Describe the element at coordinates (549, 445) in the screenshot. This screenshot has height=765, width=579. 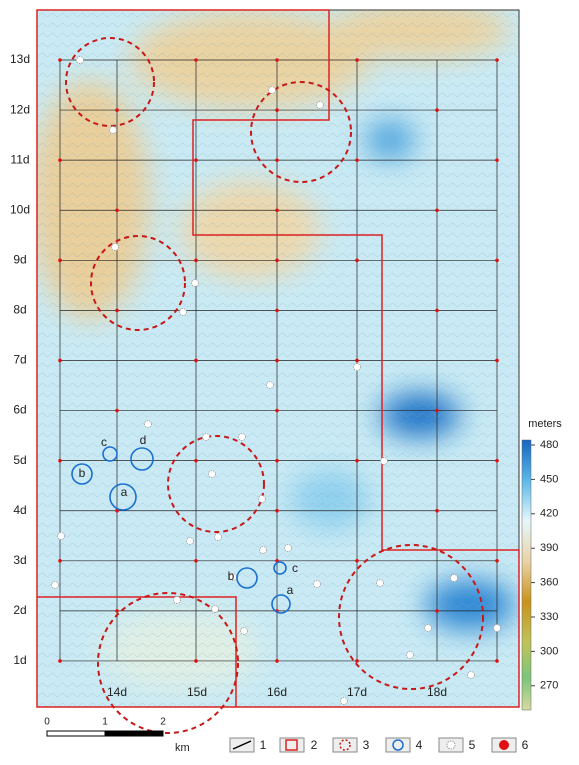
I see `colorbar-label: 480` at that location.